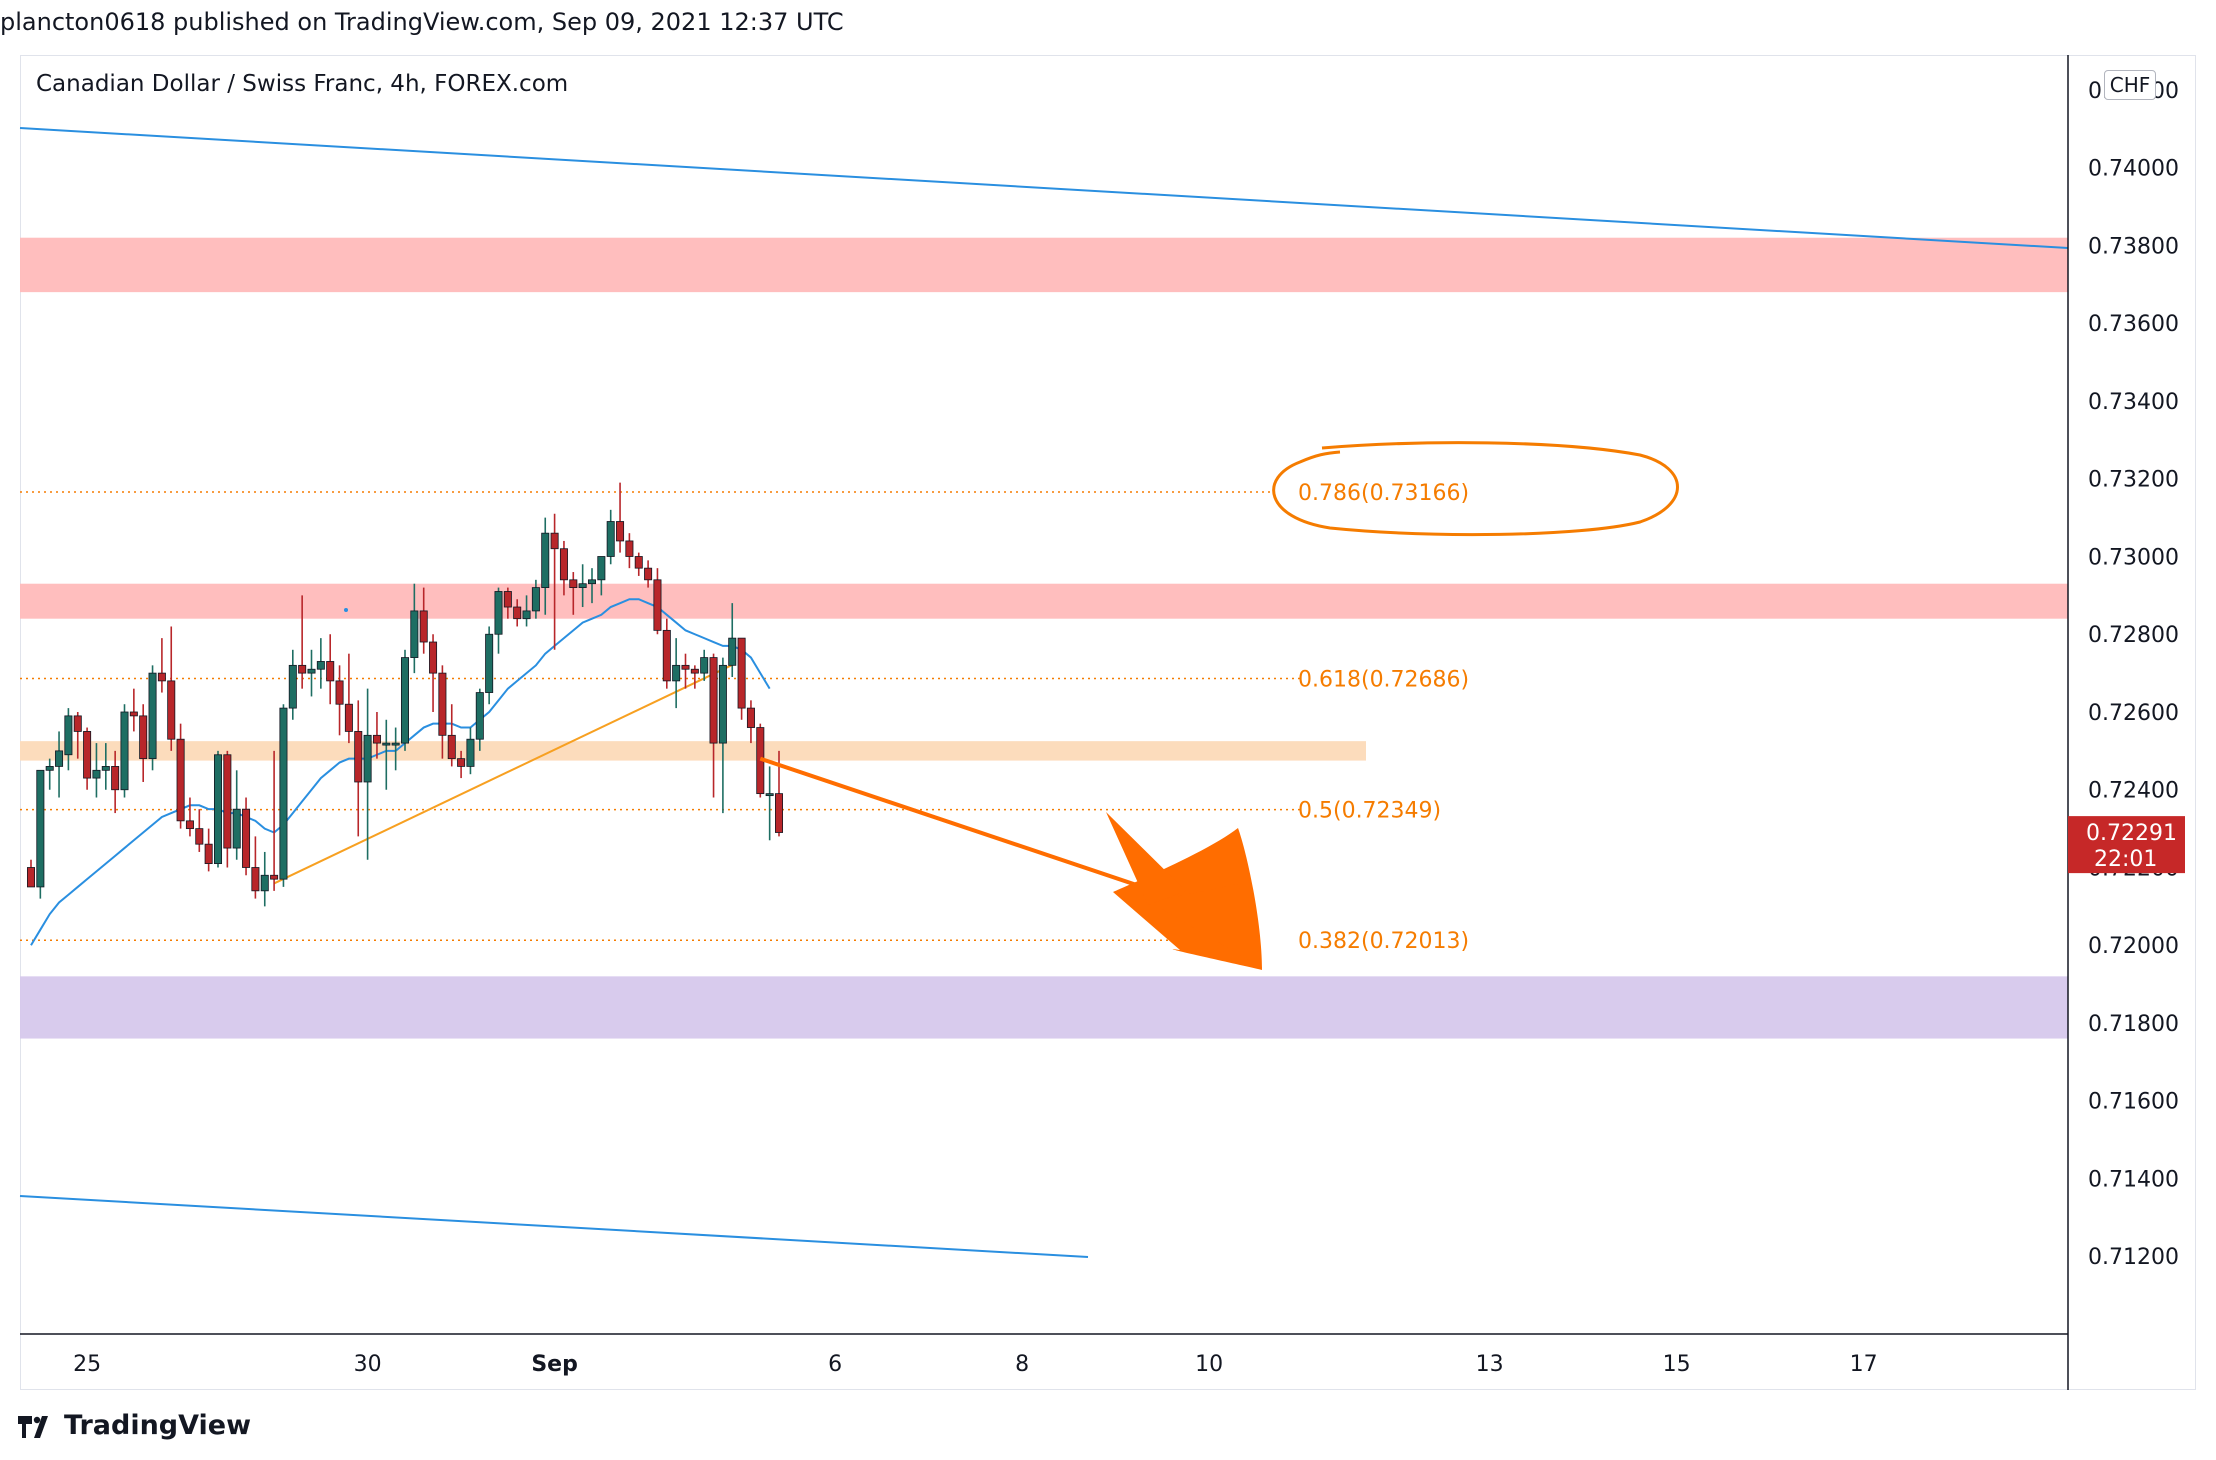 This screenshot has height=1460, width=2216. What do you see at coordinates (1044, 1007) in the screenshot?
I see `support-zone` at bounding box center [1044, 1007].